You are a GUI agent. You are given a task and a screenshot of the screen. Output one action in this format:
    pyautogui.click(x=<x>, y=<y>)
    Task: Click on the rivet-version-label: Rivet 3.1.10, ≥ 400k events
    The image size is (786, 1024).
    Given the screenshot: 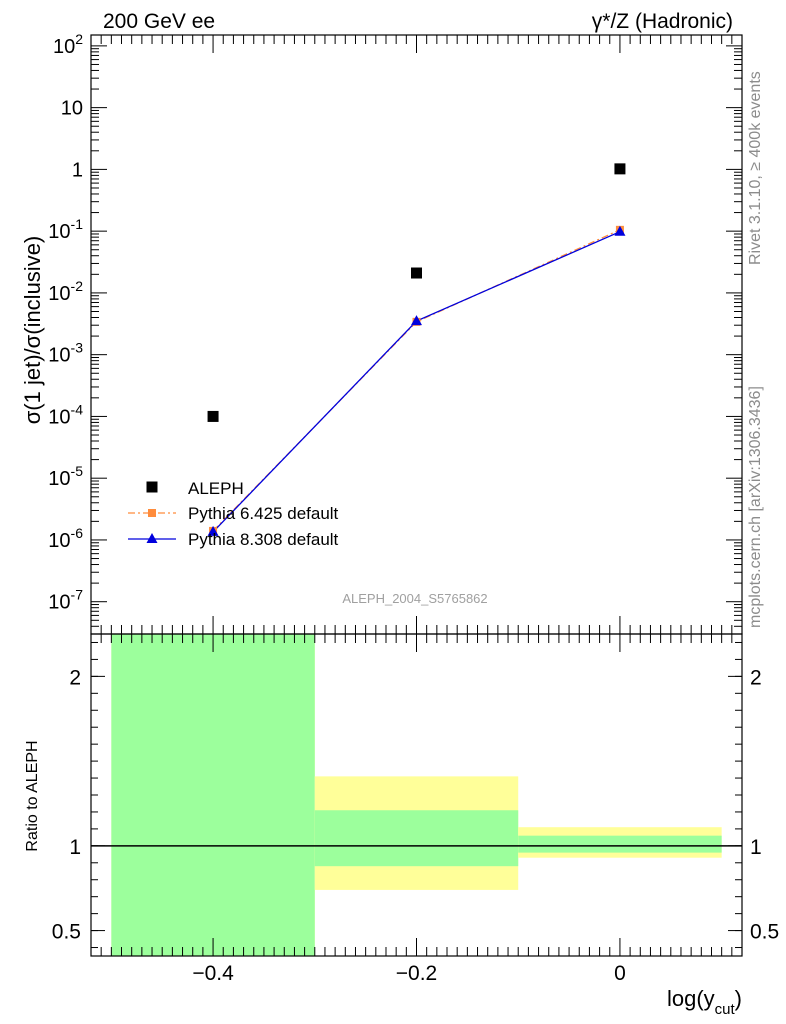 What is the action you would take?
    pyautogui.click(x=755, y=168)
    